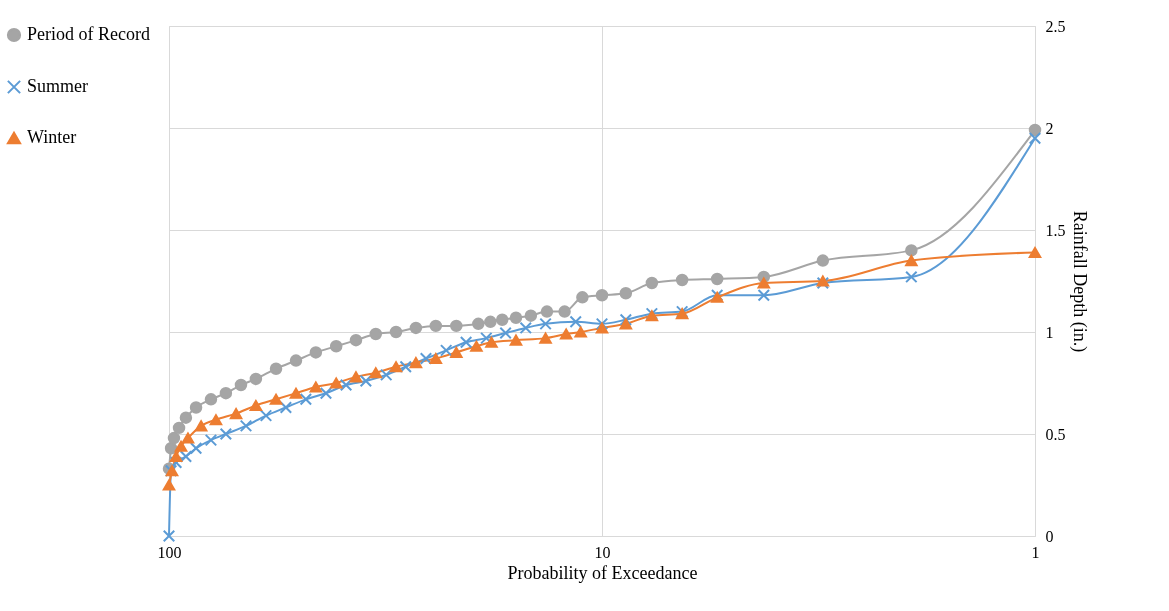 The width and height of the screenshot is (1169, 611). What do you see at coordinates (1079, 281) in the screenshot?
I see `y-axis-title: Rainfall Depth (in.)` at bounding box center [1079, 281].